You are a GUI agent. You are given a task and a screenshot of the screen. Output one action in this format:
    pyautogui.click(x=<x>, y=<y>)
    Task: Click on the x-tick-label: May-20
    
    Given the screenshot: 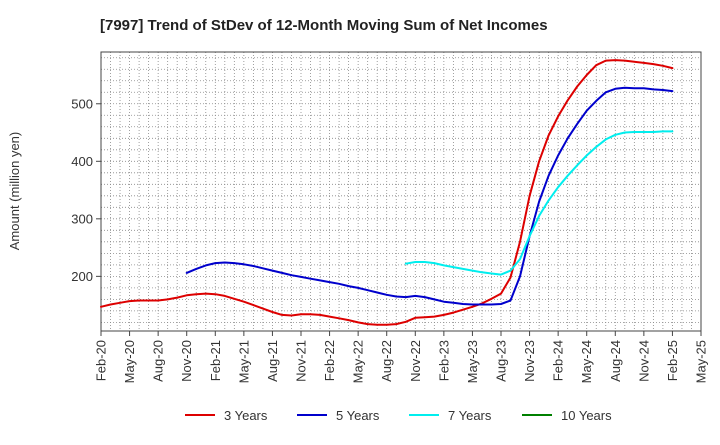 What is the action you would take?
    pyautogui.click(x=129, y=361)
    